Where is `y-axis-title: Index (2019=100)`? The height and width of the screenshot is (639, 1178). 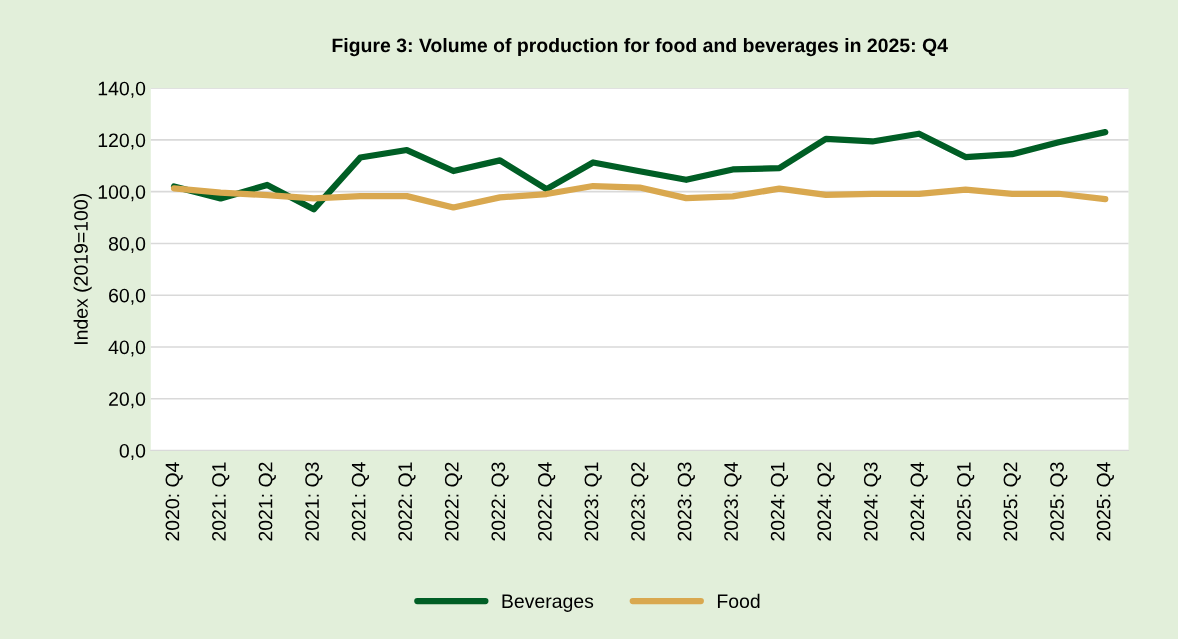 y-axis-title: Index (2019=100) is located at coordinates (82, 269).